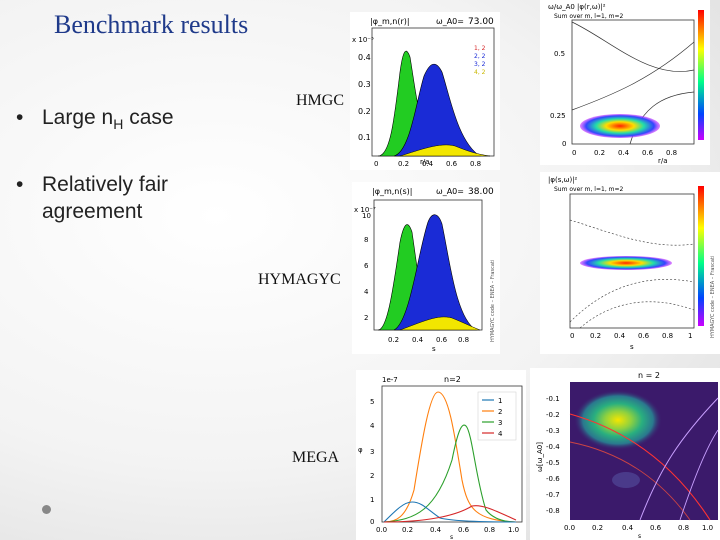 The image size is (720, 540). I want to click on hymagyc-profile-exp: x 10⁻⁷, so click(365, 210).